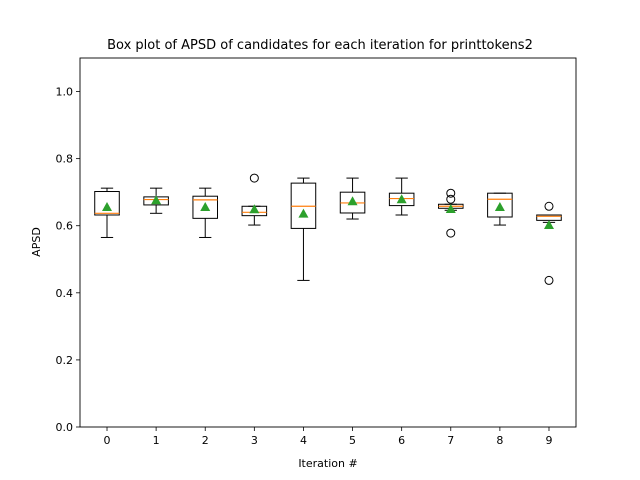  I want to click on y-tick-label: 0.6, so click(65, 226).